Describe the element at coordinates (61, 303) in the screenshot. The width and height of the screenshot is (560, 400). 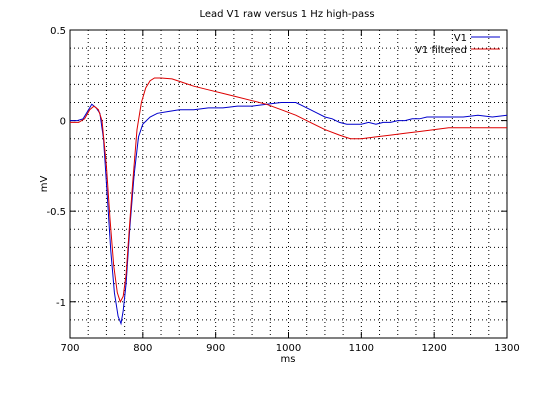
I see `y-tick-label: -1` at that location.